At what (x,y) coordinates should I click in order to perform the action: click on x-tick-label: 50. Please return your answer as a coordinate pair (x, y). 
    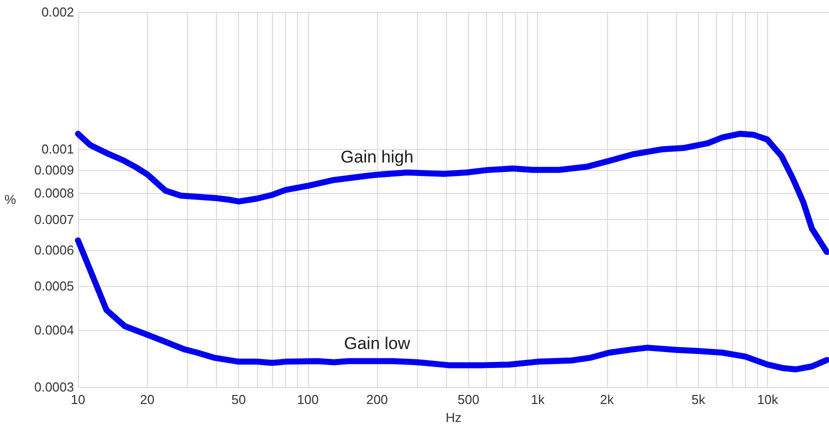
    Looking at the image, I should click on (238, 399).